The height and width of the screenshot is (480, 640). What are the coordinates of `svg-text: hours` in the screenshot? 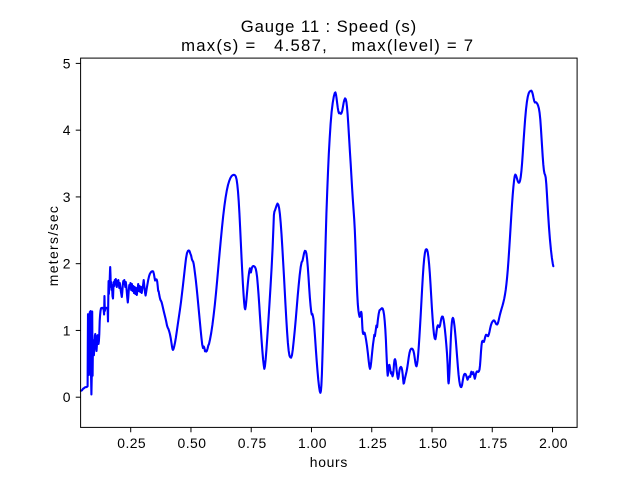 It's located at (329, 462).